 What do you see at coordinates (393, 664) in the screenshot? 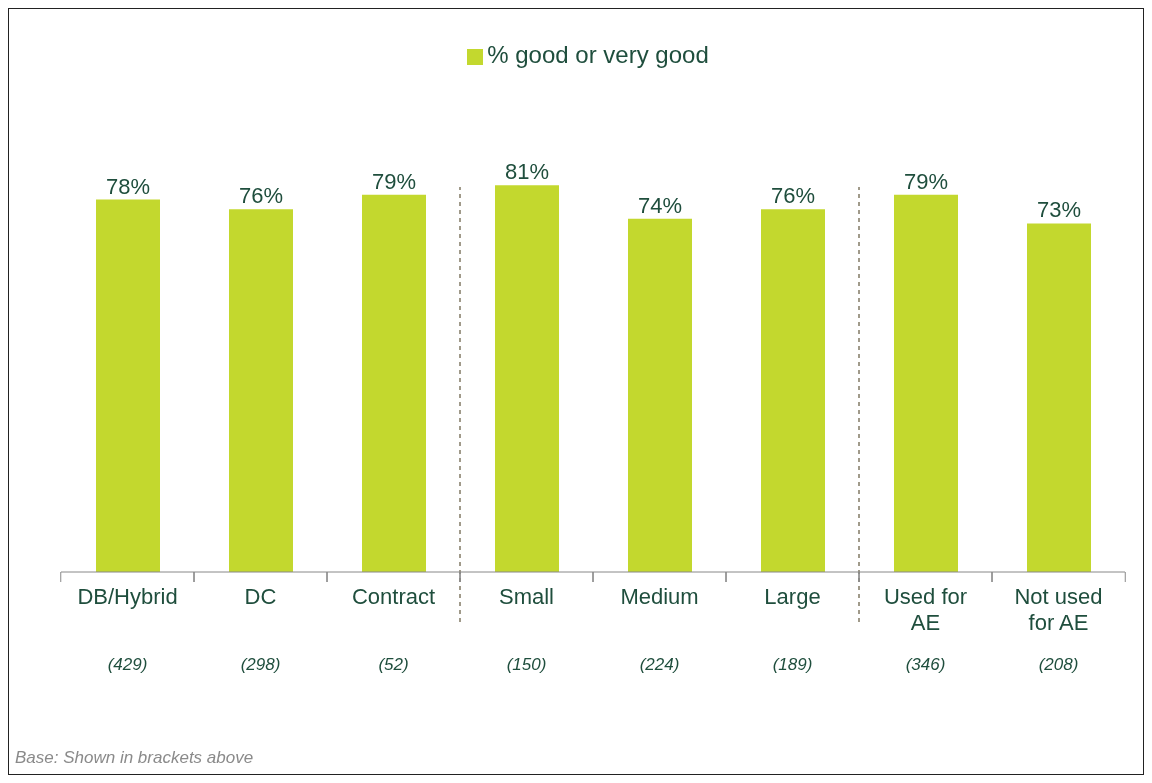
I see `text: (52)` at bounding box center [393, 664].